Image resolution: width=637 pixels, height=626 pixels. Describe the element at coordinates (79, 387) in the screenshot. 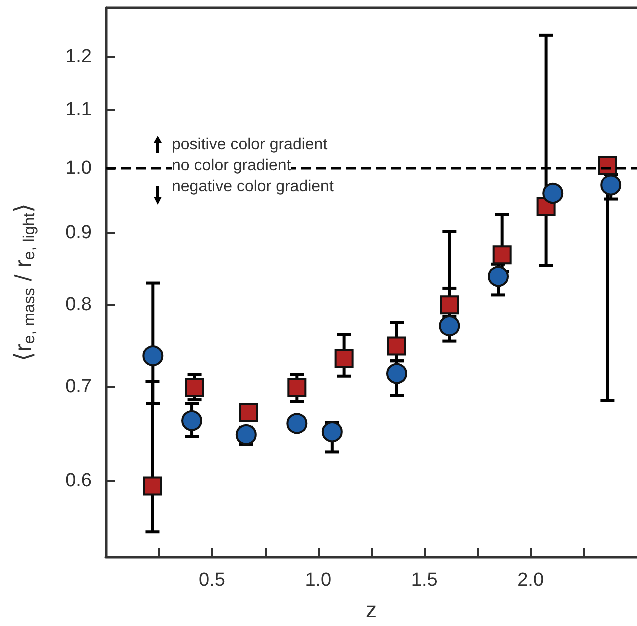

I see `y-tick-label: 0.7` at that location.